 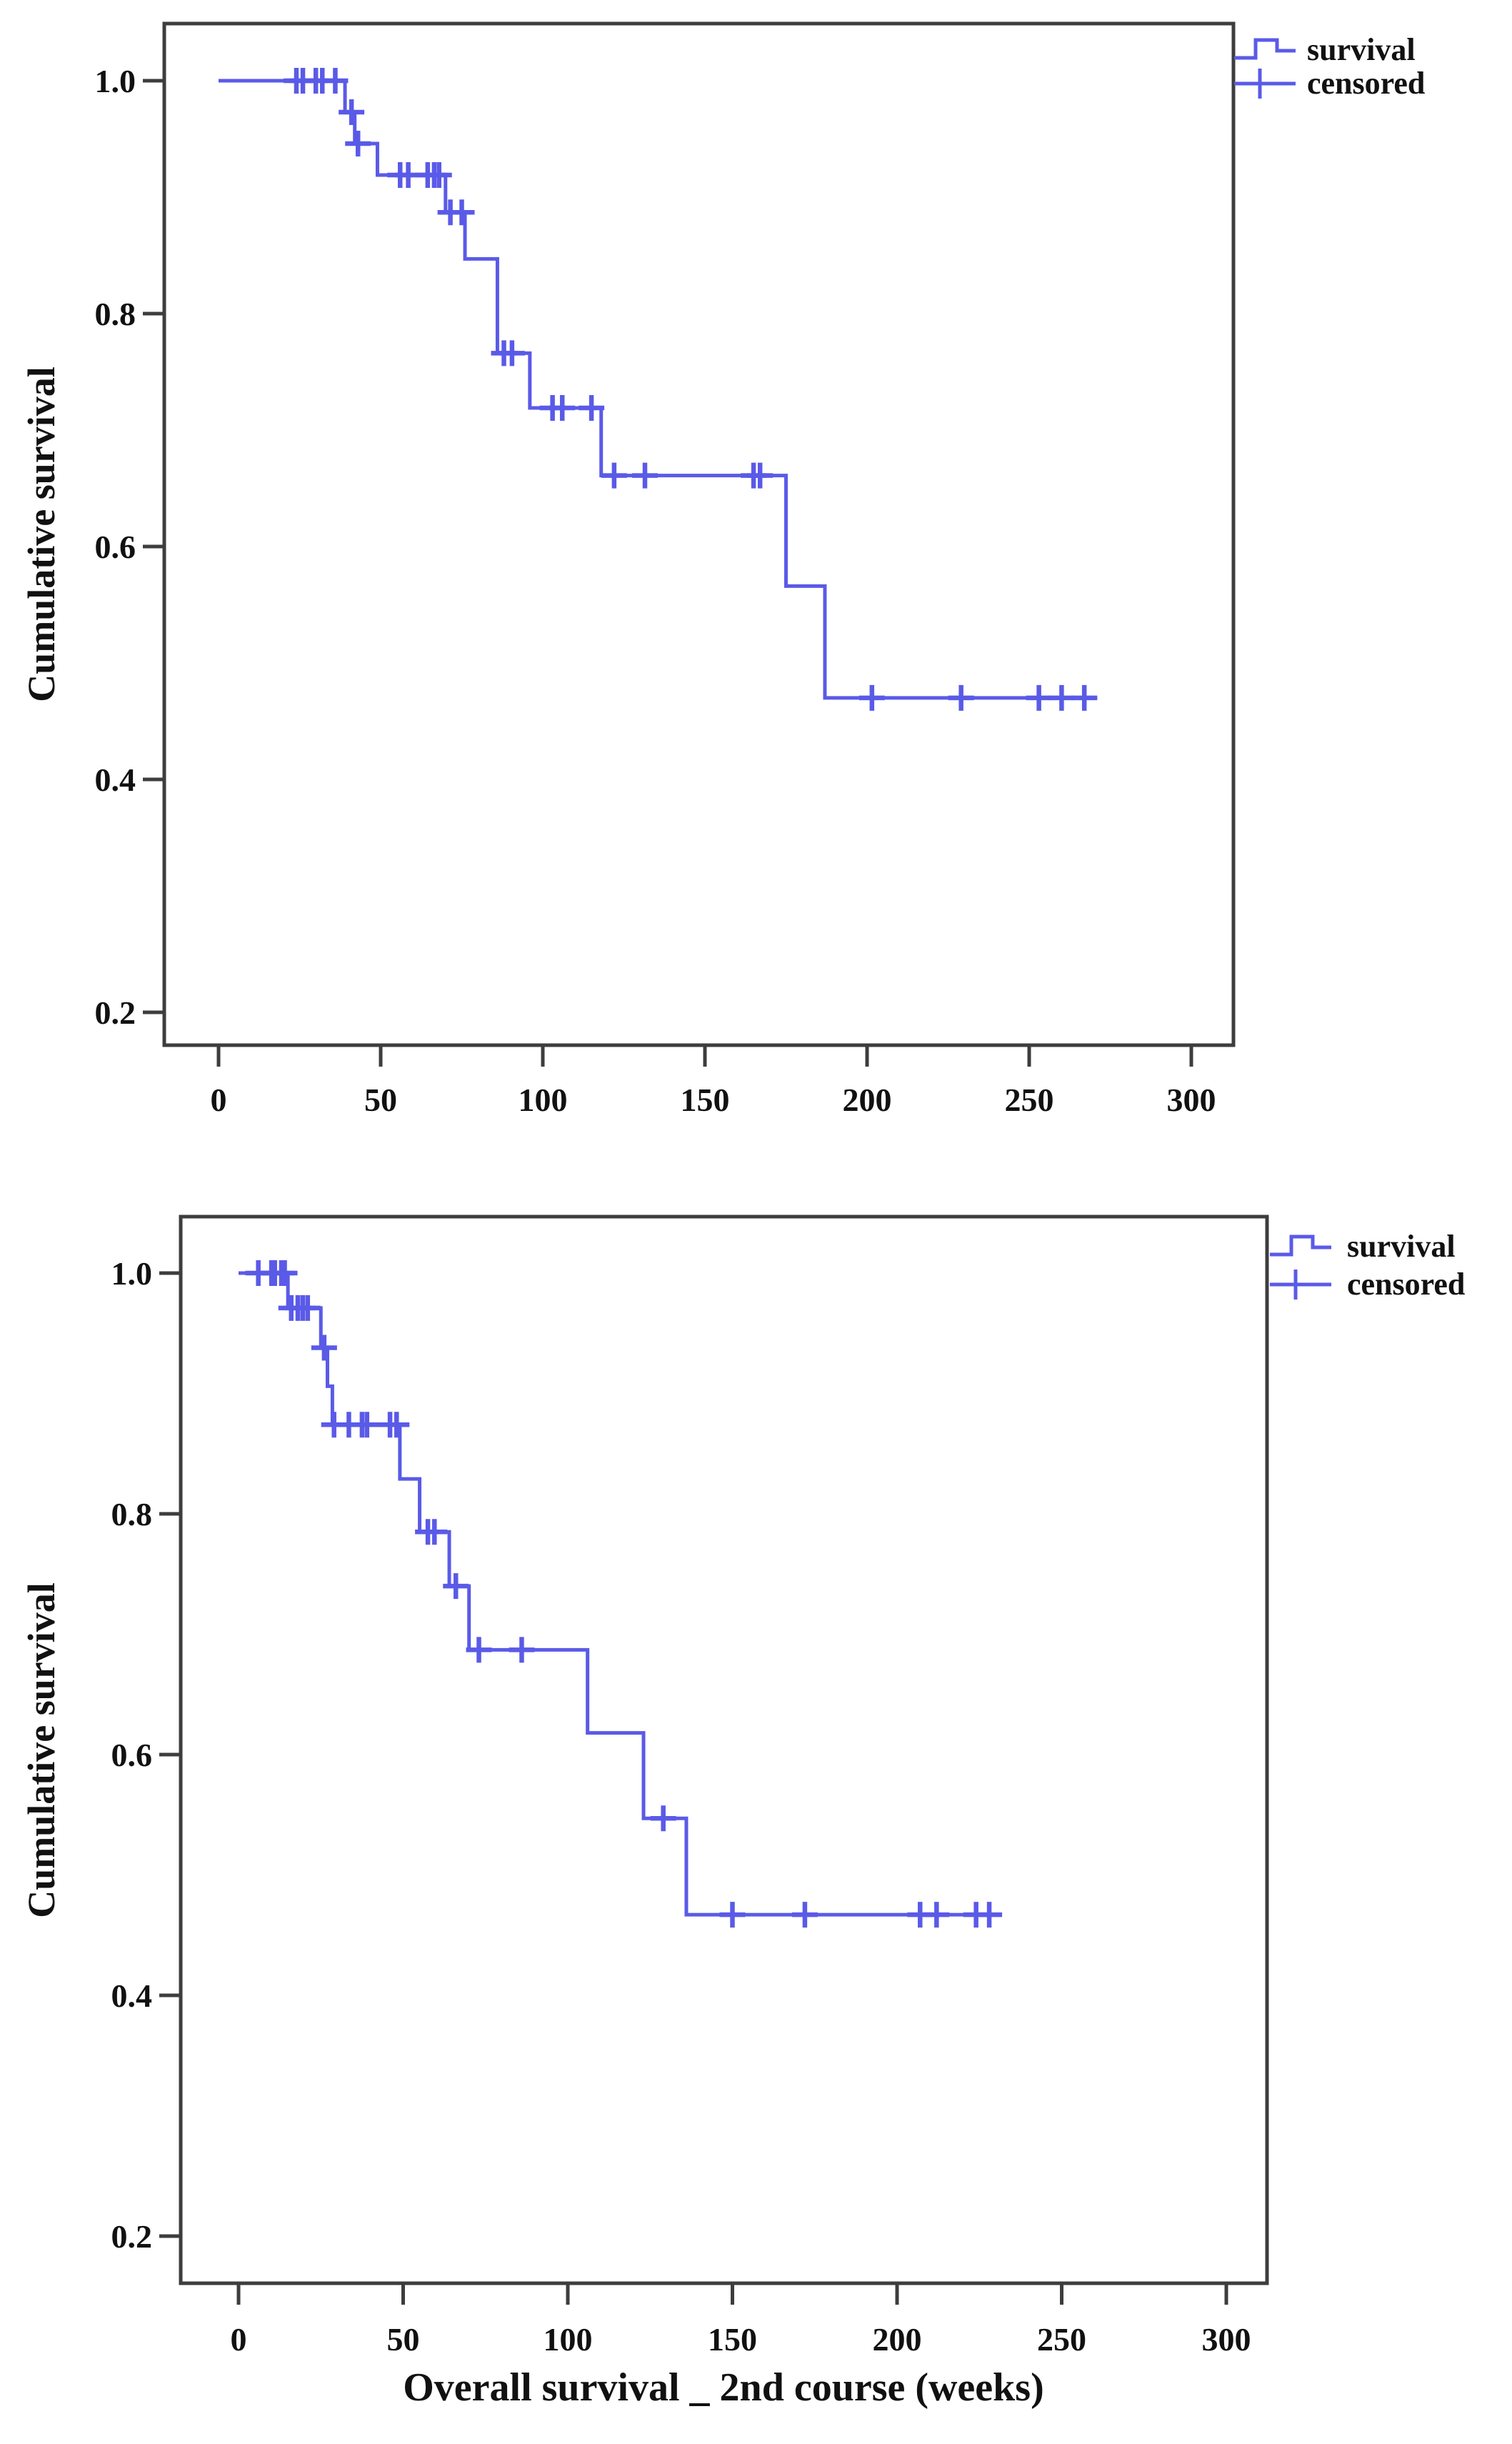 I want to click on y-axis-title-top: Cumulative survival, so click(x=41, y=534).